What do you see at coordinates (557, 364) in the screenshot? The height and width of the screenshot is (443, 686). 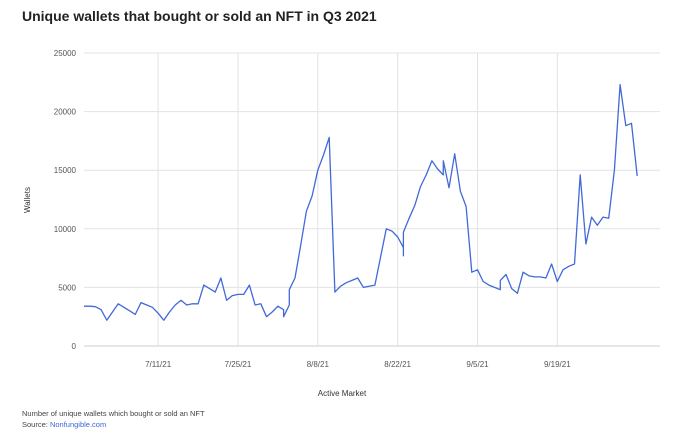 I see `x-tick-label: 9/19/21` at bounding box center [557, 364].